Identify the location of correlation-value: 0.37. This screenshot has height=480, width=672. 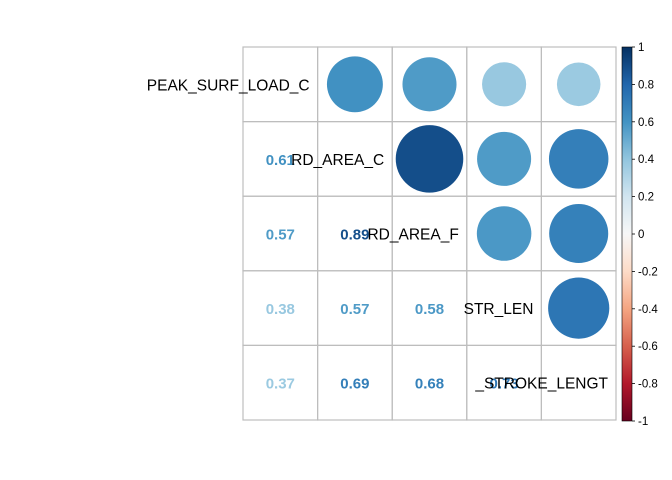
(280, 384).